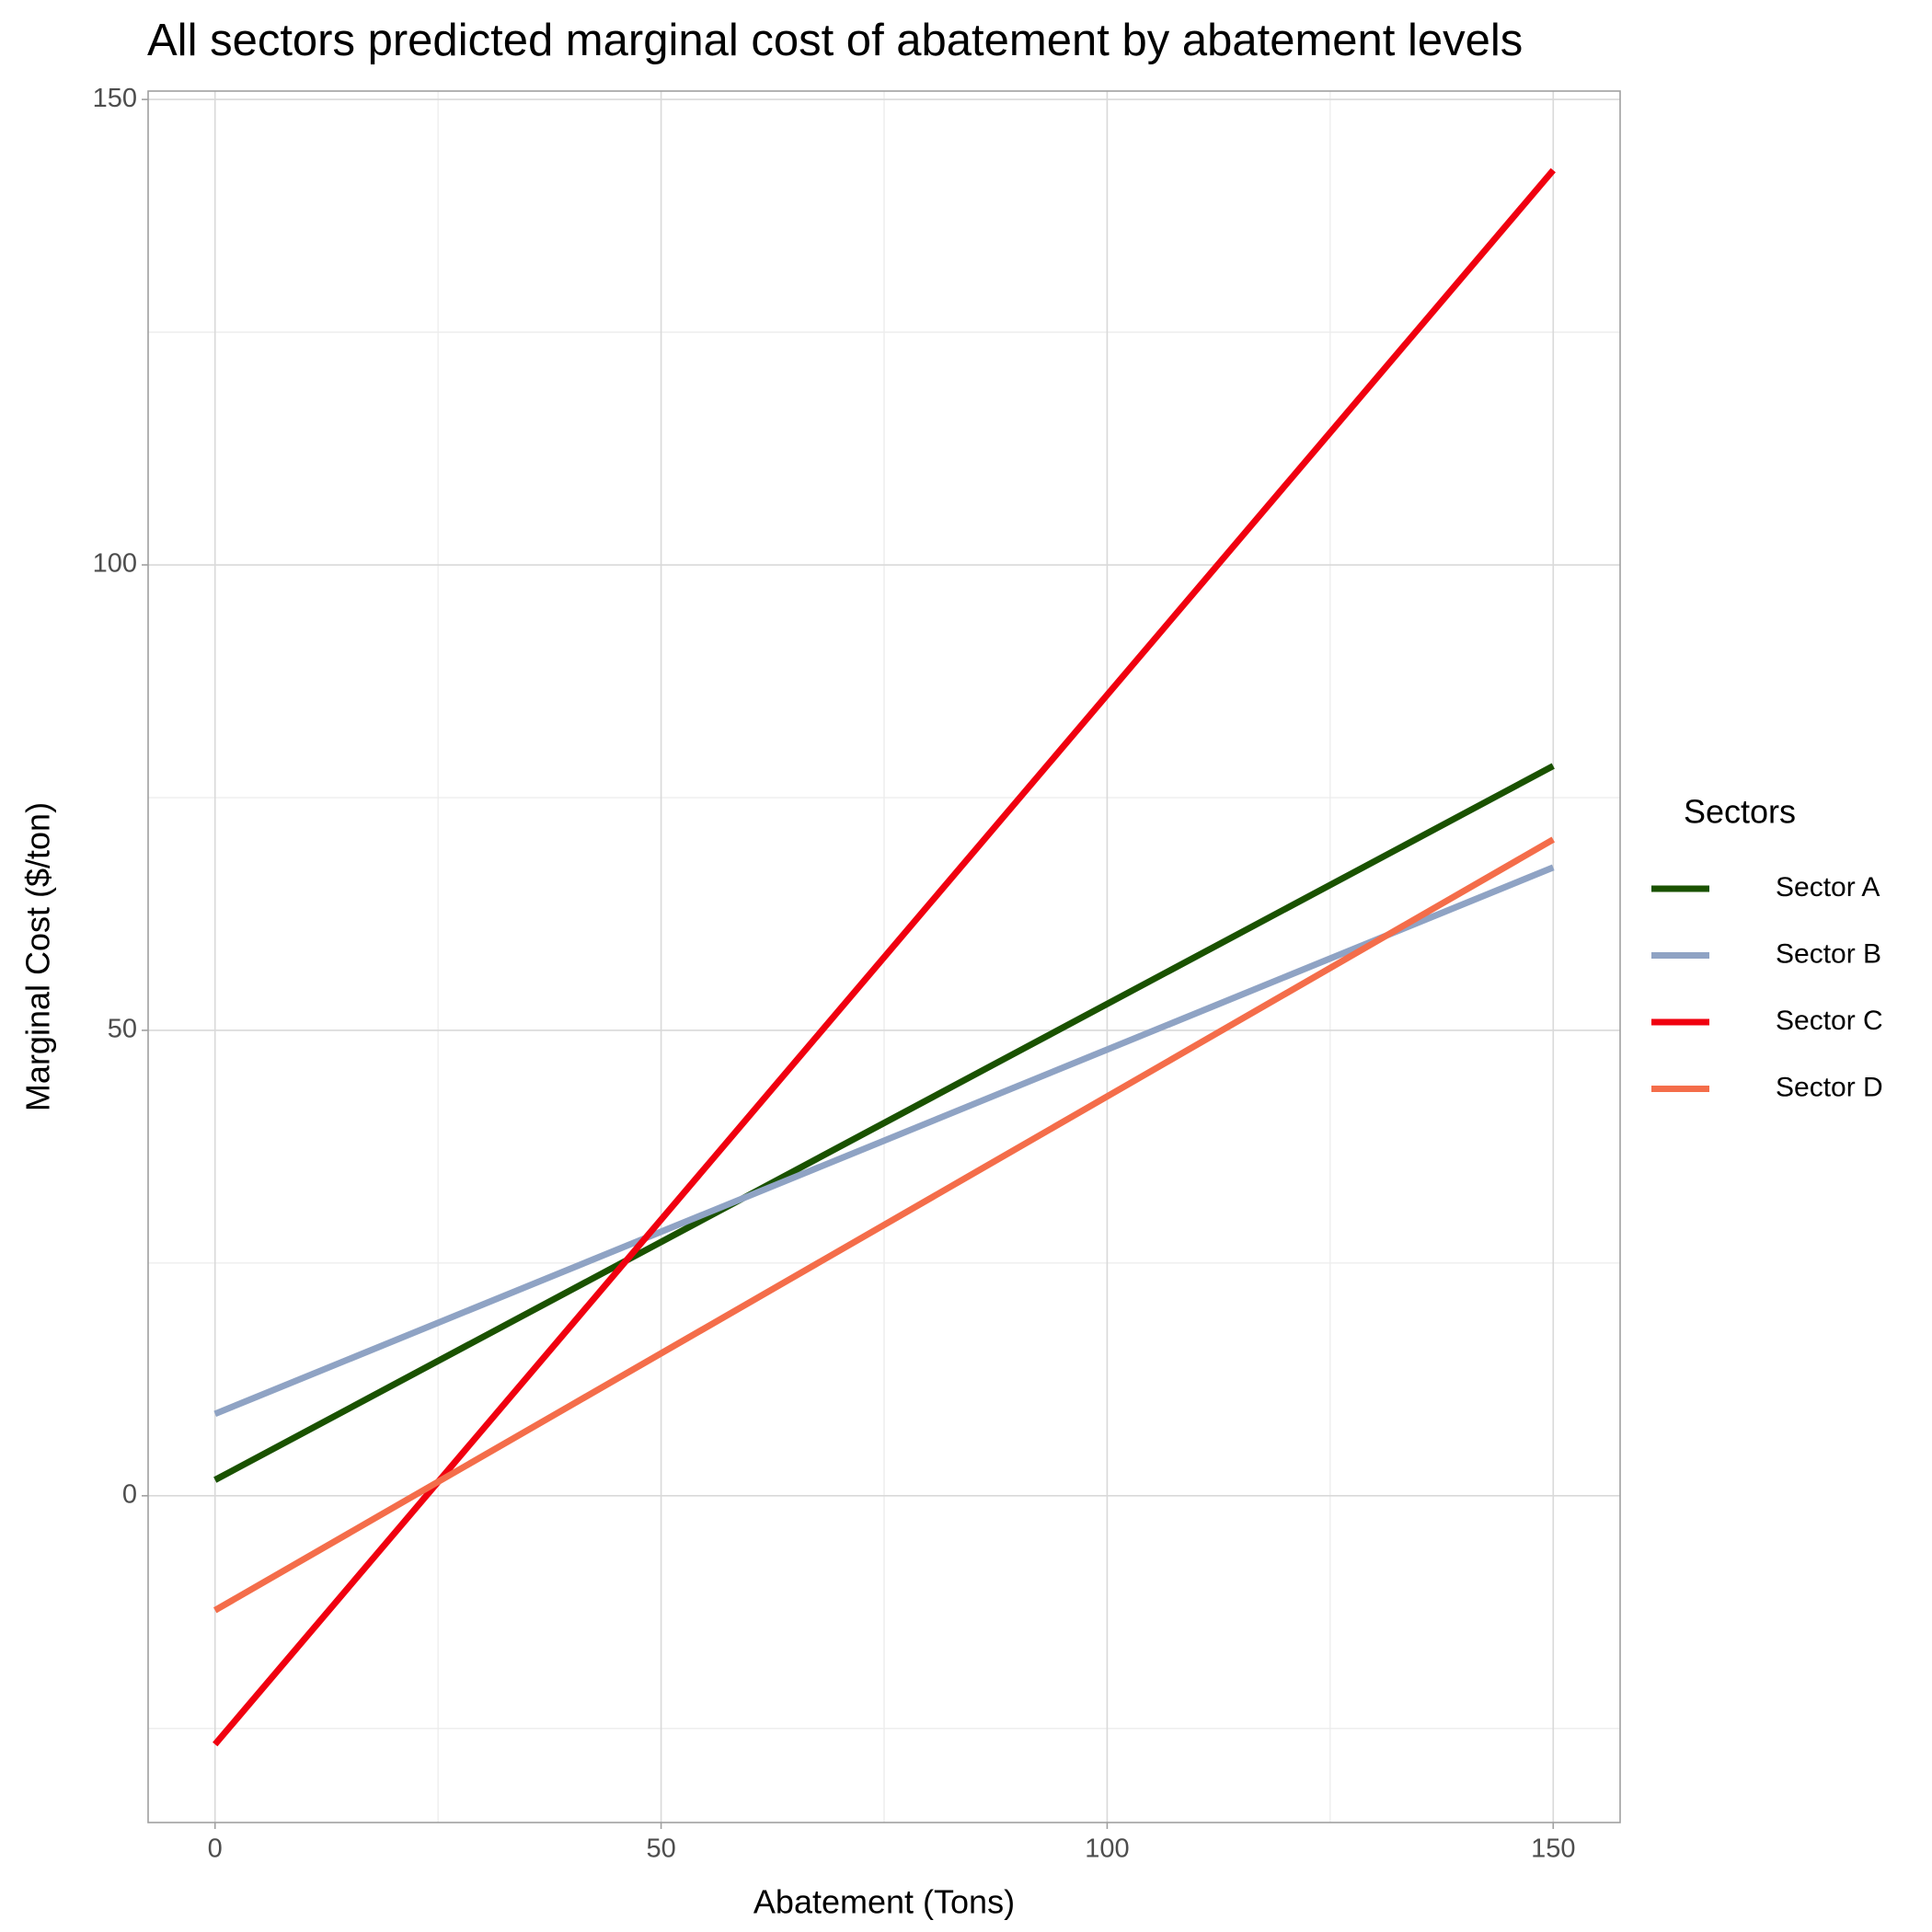  What do you see at coordinates (215, 1849) in the screenshot?
I see `x-tick-label: 0` at bounding box center [215, 1849].